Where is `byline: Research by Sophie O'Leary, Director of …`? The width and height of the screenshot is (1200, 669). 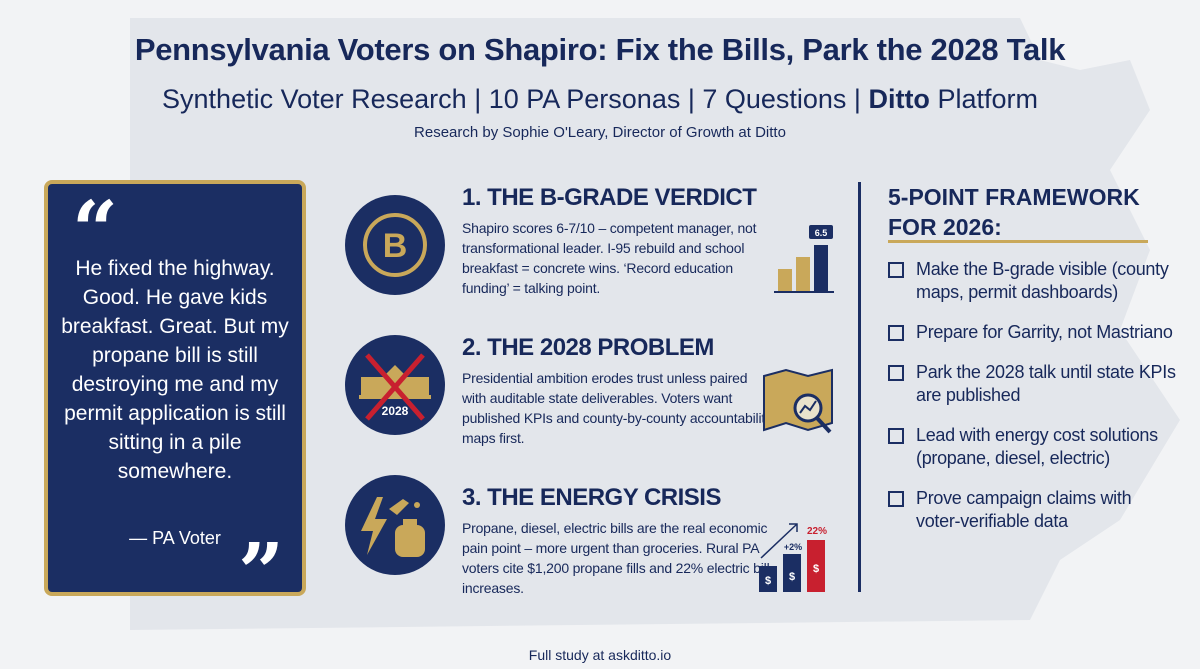
byline: Research by Sophie O'Leary, Director of … is located at coordinates (600, 132).